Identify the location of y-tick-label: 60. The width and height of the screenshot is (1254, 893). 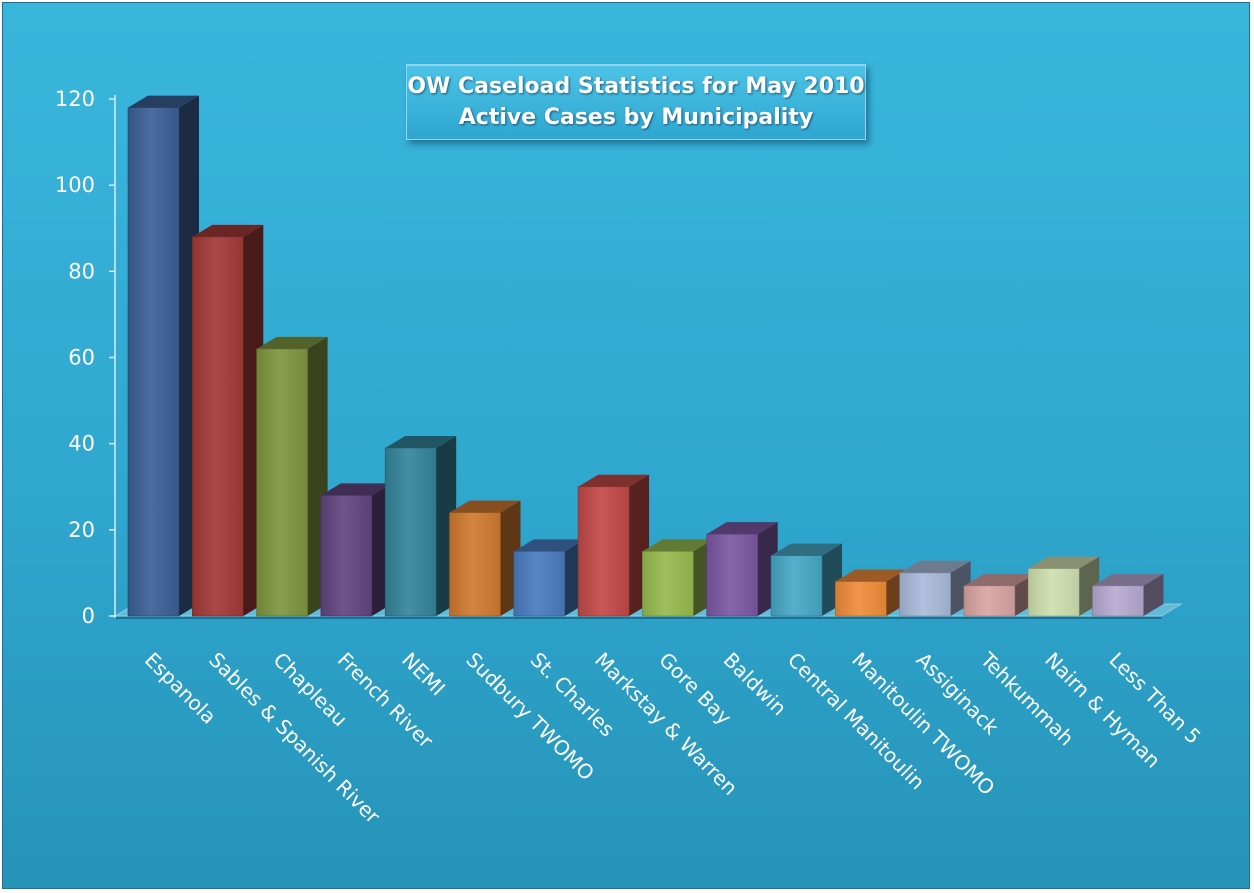
(81, 358).